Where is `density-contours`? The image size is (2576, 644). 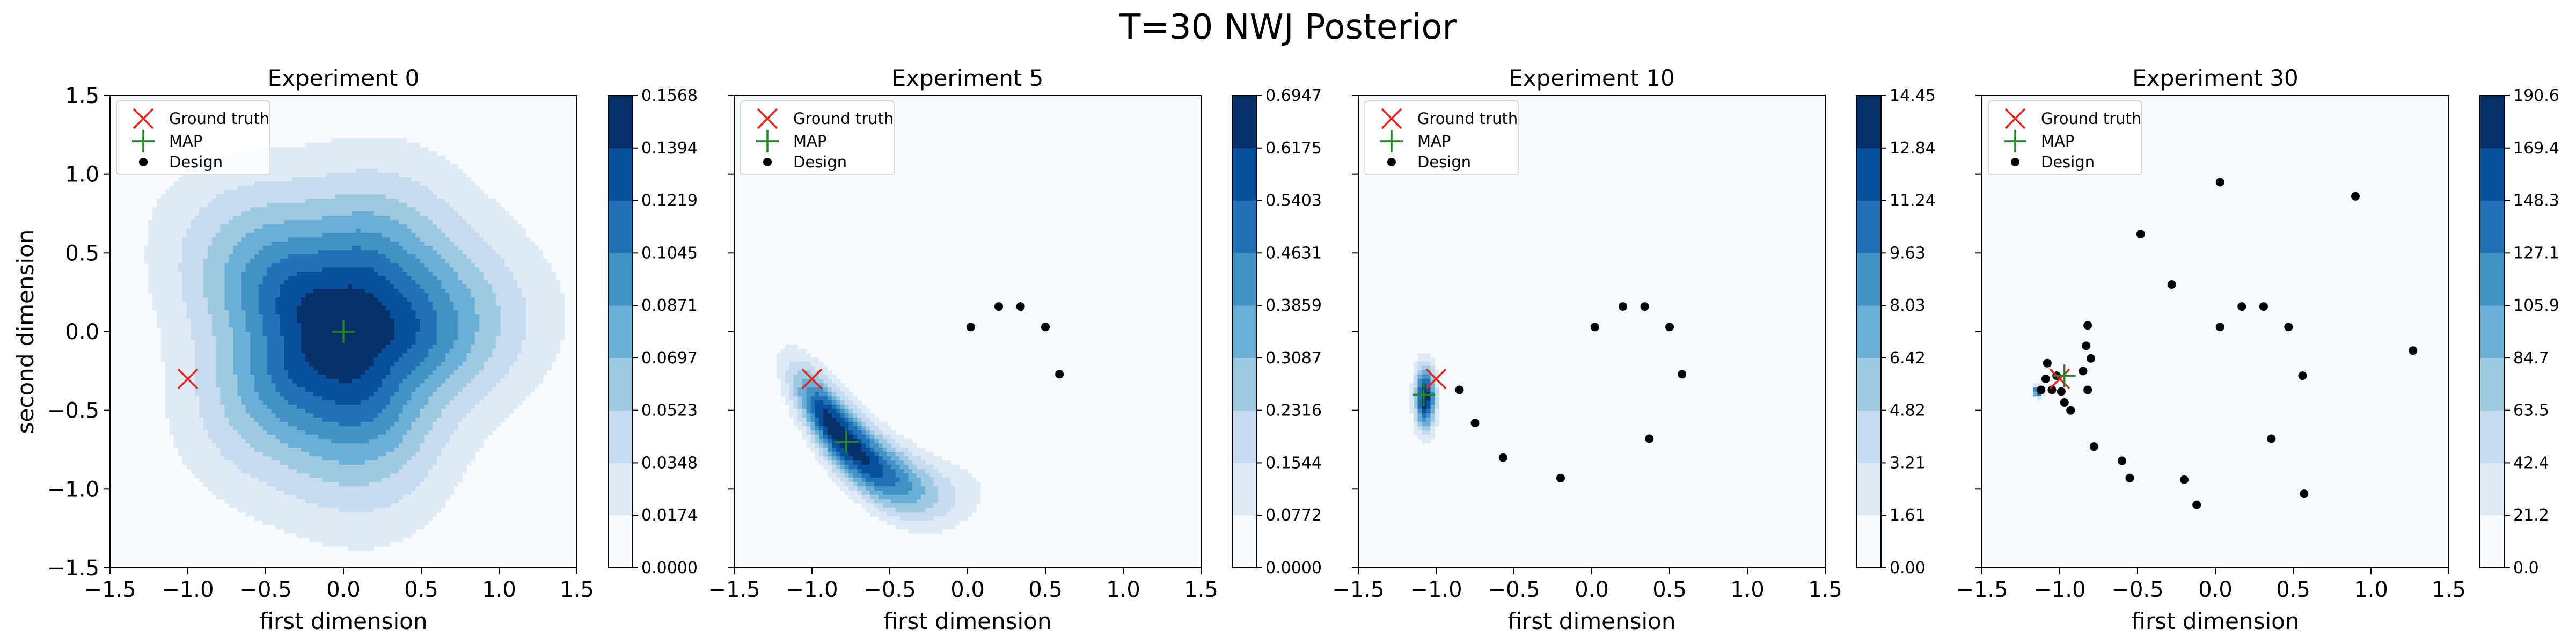
density-contours is located at coordinates (354, 344).